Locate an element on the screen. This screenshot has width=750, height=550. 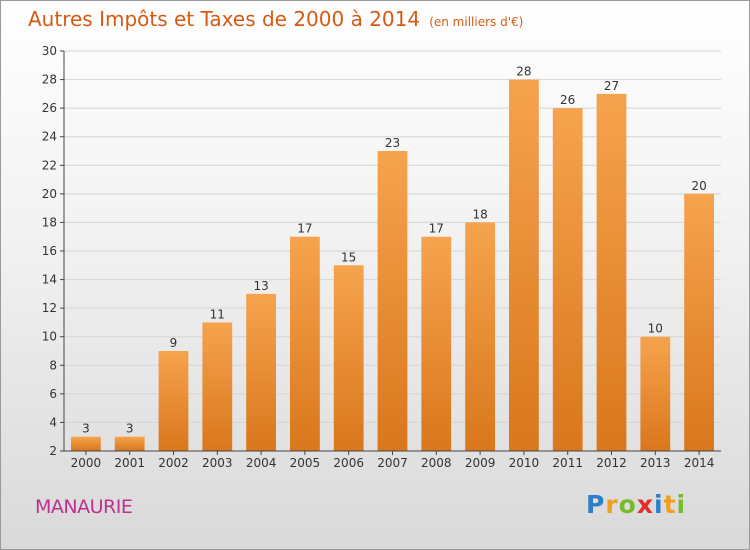
data-label: 13 is located at coordinates (260, 286).